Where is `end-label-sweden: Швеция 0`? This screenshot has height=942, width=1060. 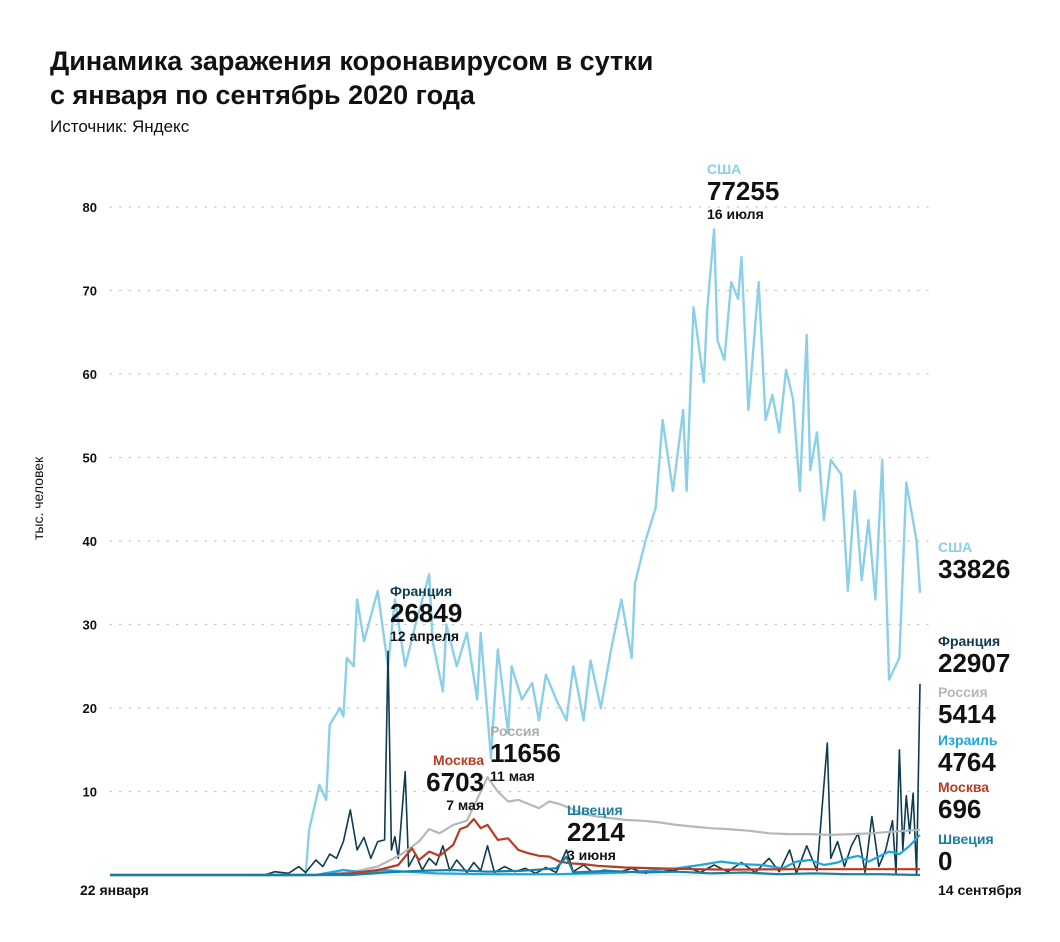 end-label-sweden: Швеция 0 is located at coordinates (966, 853).